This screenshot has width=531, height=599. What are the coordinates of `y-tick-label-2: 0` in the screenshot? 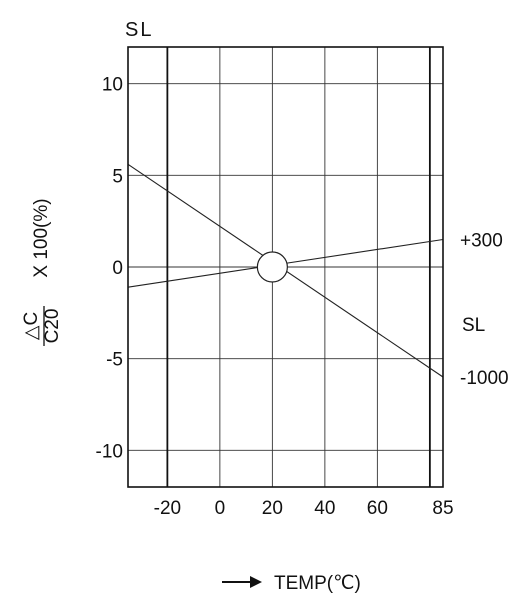 It's located at (117, 268).